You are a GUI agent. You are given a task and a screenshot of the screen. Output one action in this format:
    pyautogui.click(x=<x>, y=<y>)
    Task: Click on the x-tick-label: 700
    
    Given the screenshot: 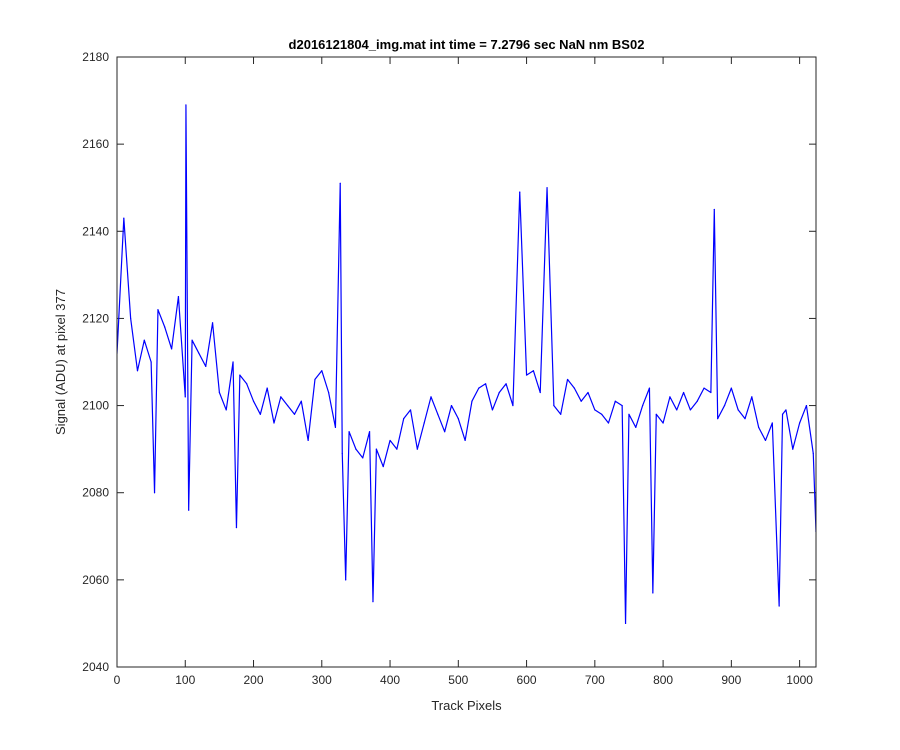 What is the action you would take?
    pyautogui.click(x=595, y=680)
    